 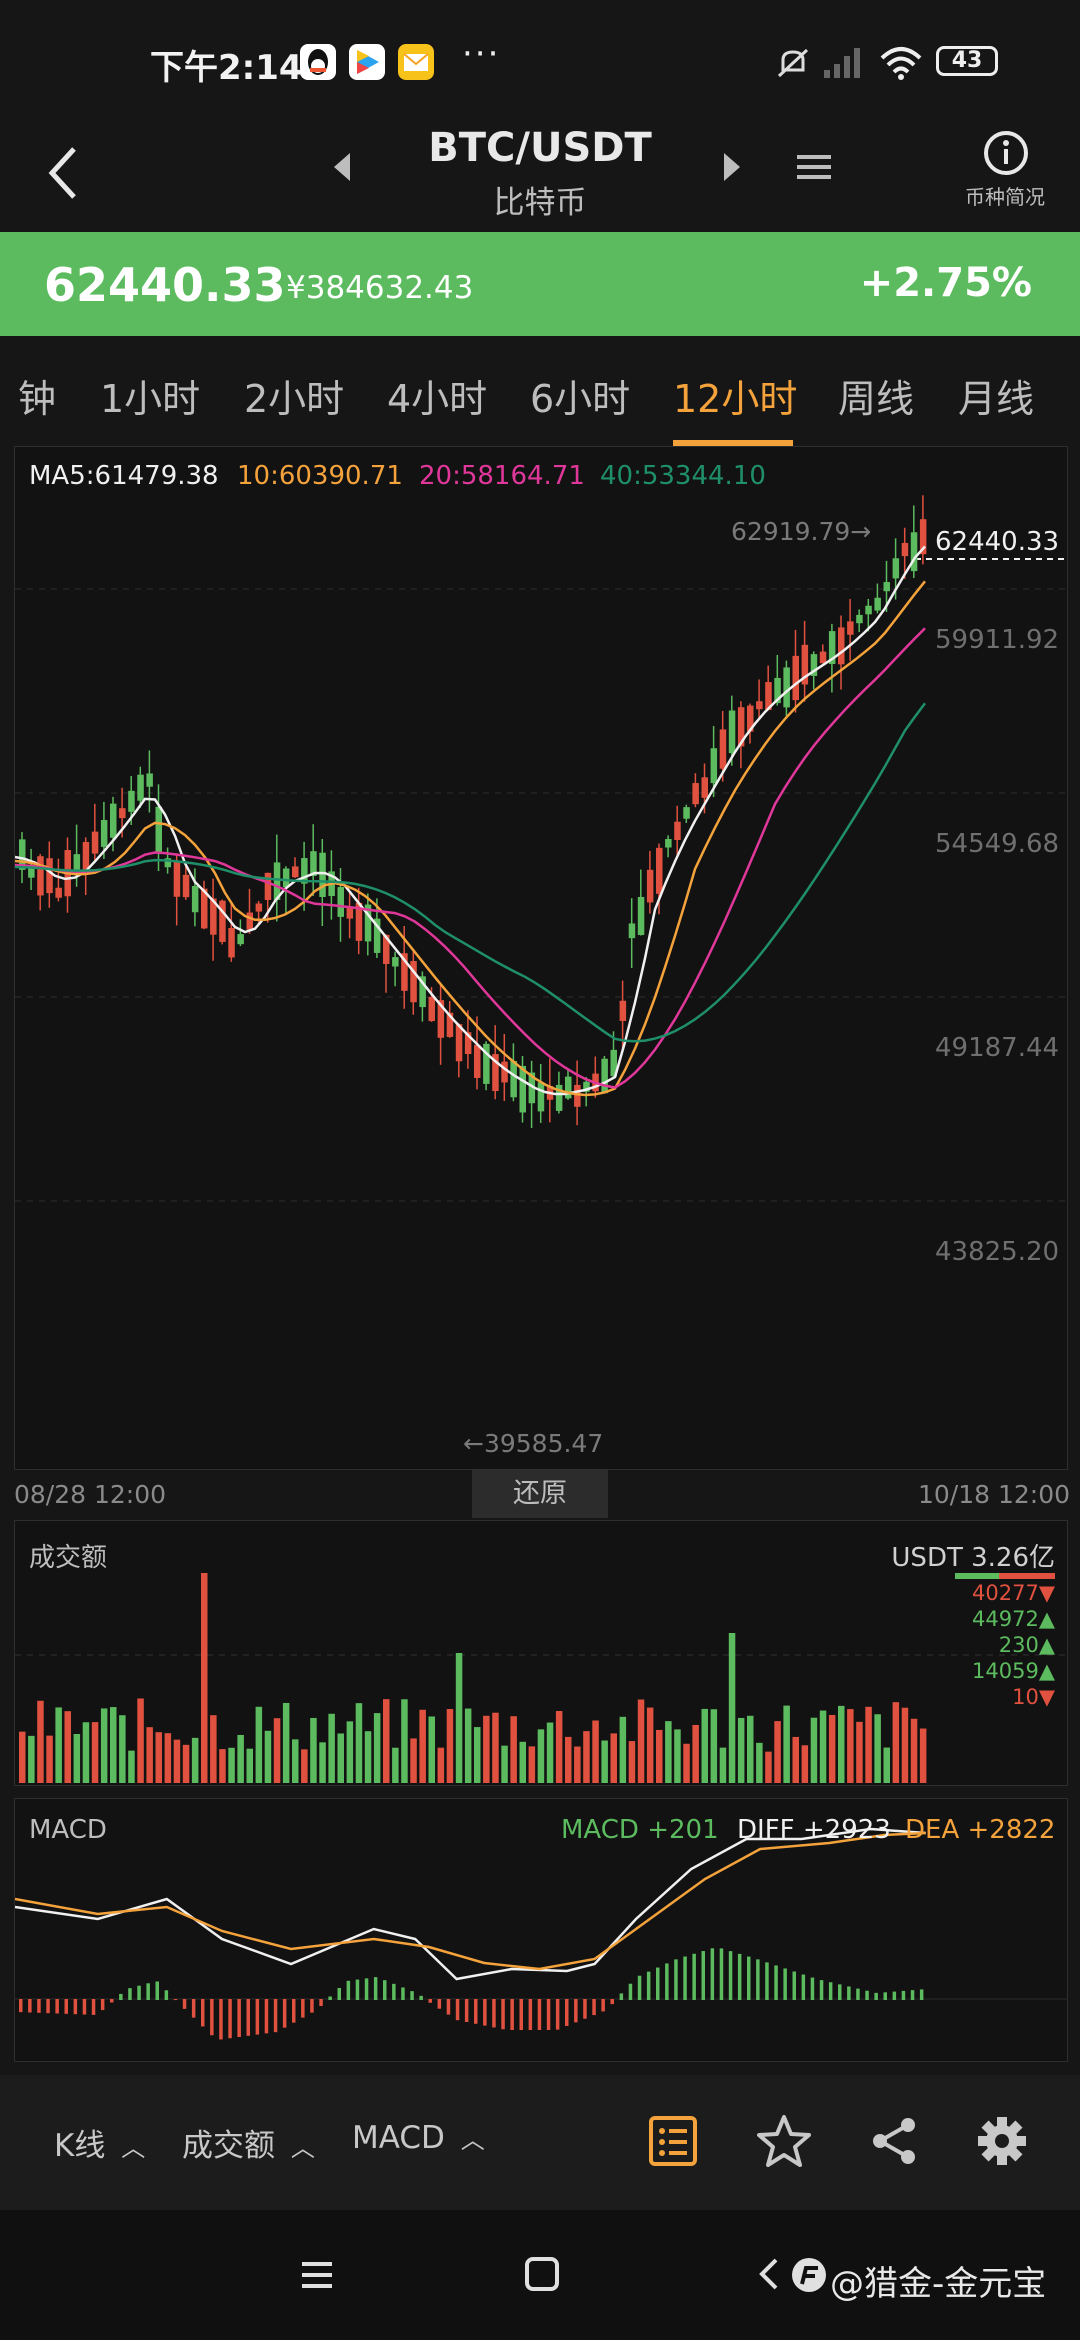 I want to click on x-end-label: 10/18 12:00, so click(x=994, y=1494).